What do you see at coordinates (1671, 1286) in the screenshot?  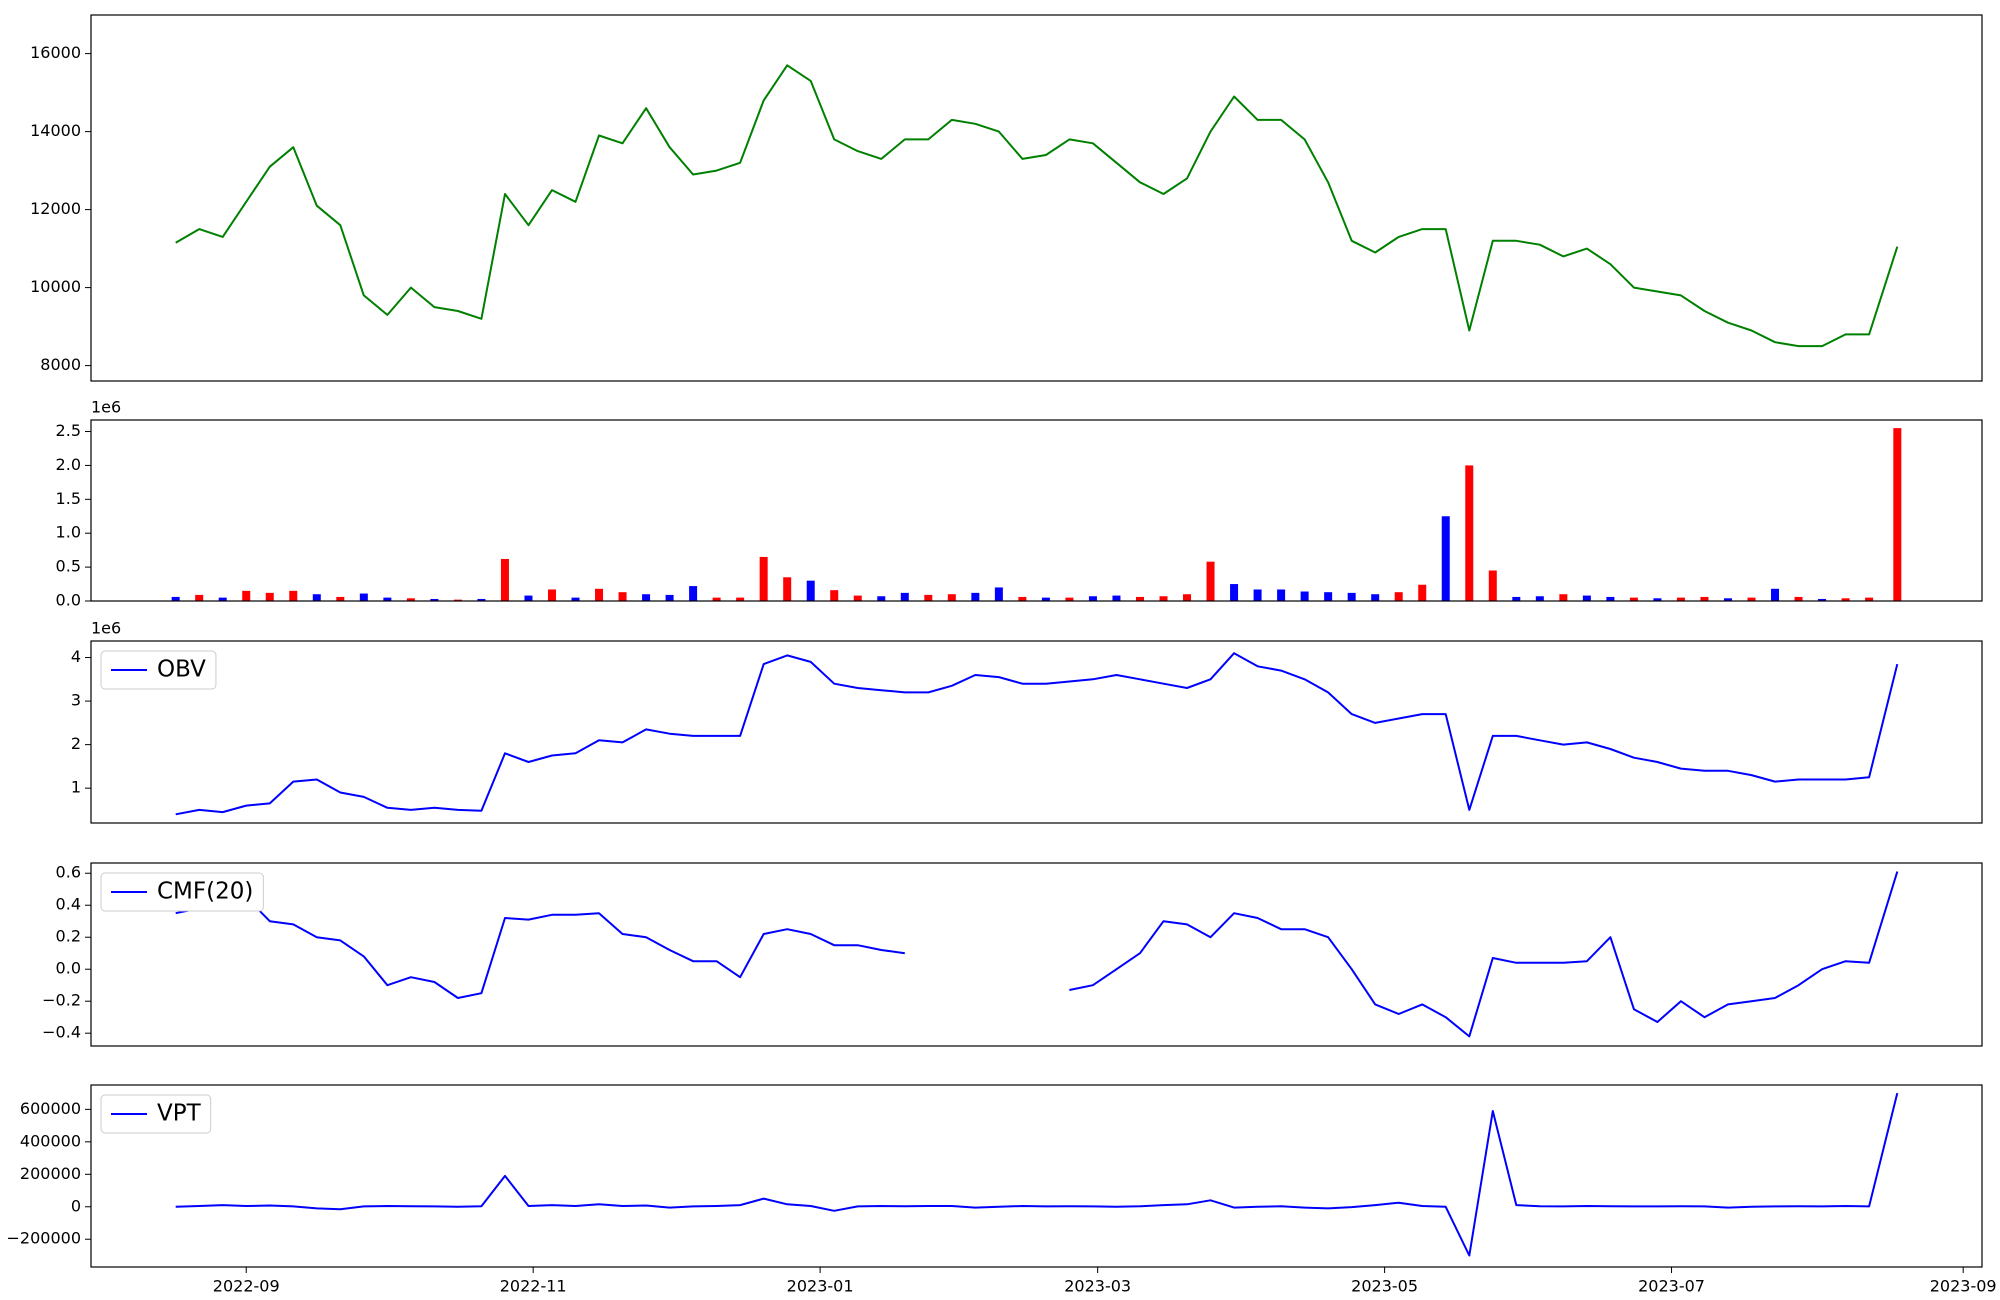 I see `x-tick-label: 2023-07` at bounding box center [1671, 1286].